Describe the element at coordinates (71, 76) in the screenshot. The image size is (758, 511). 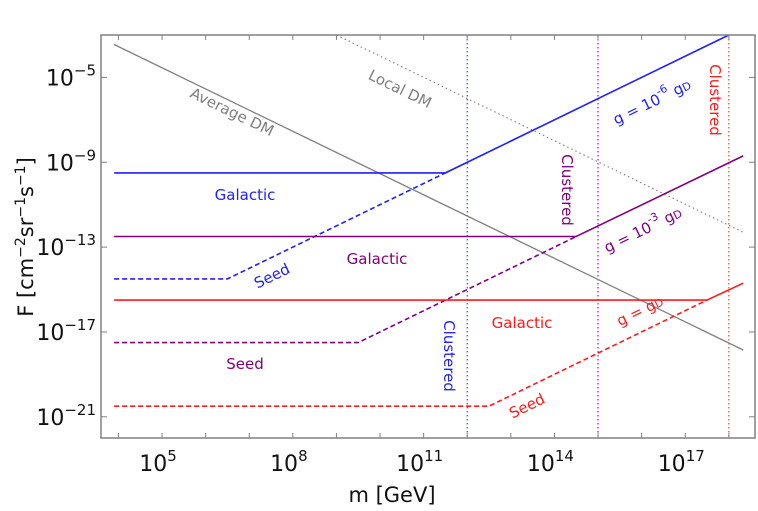
I see `y-tick-label: 10⁻⁵` at that location.